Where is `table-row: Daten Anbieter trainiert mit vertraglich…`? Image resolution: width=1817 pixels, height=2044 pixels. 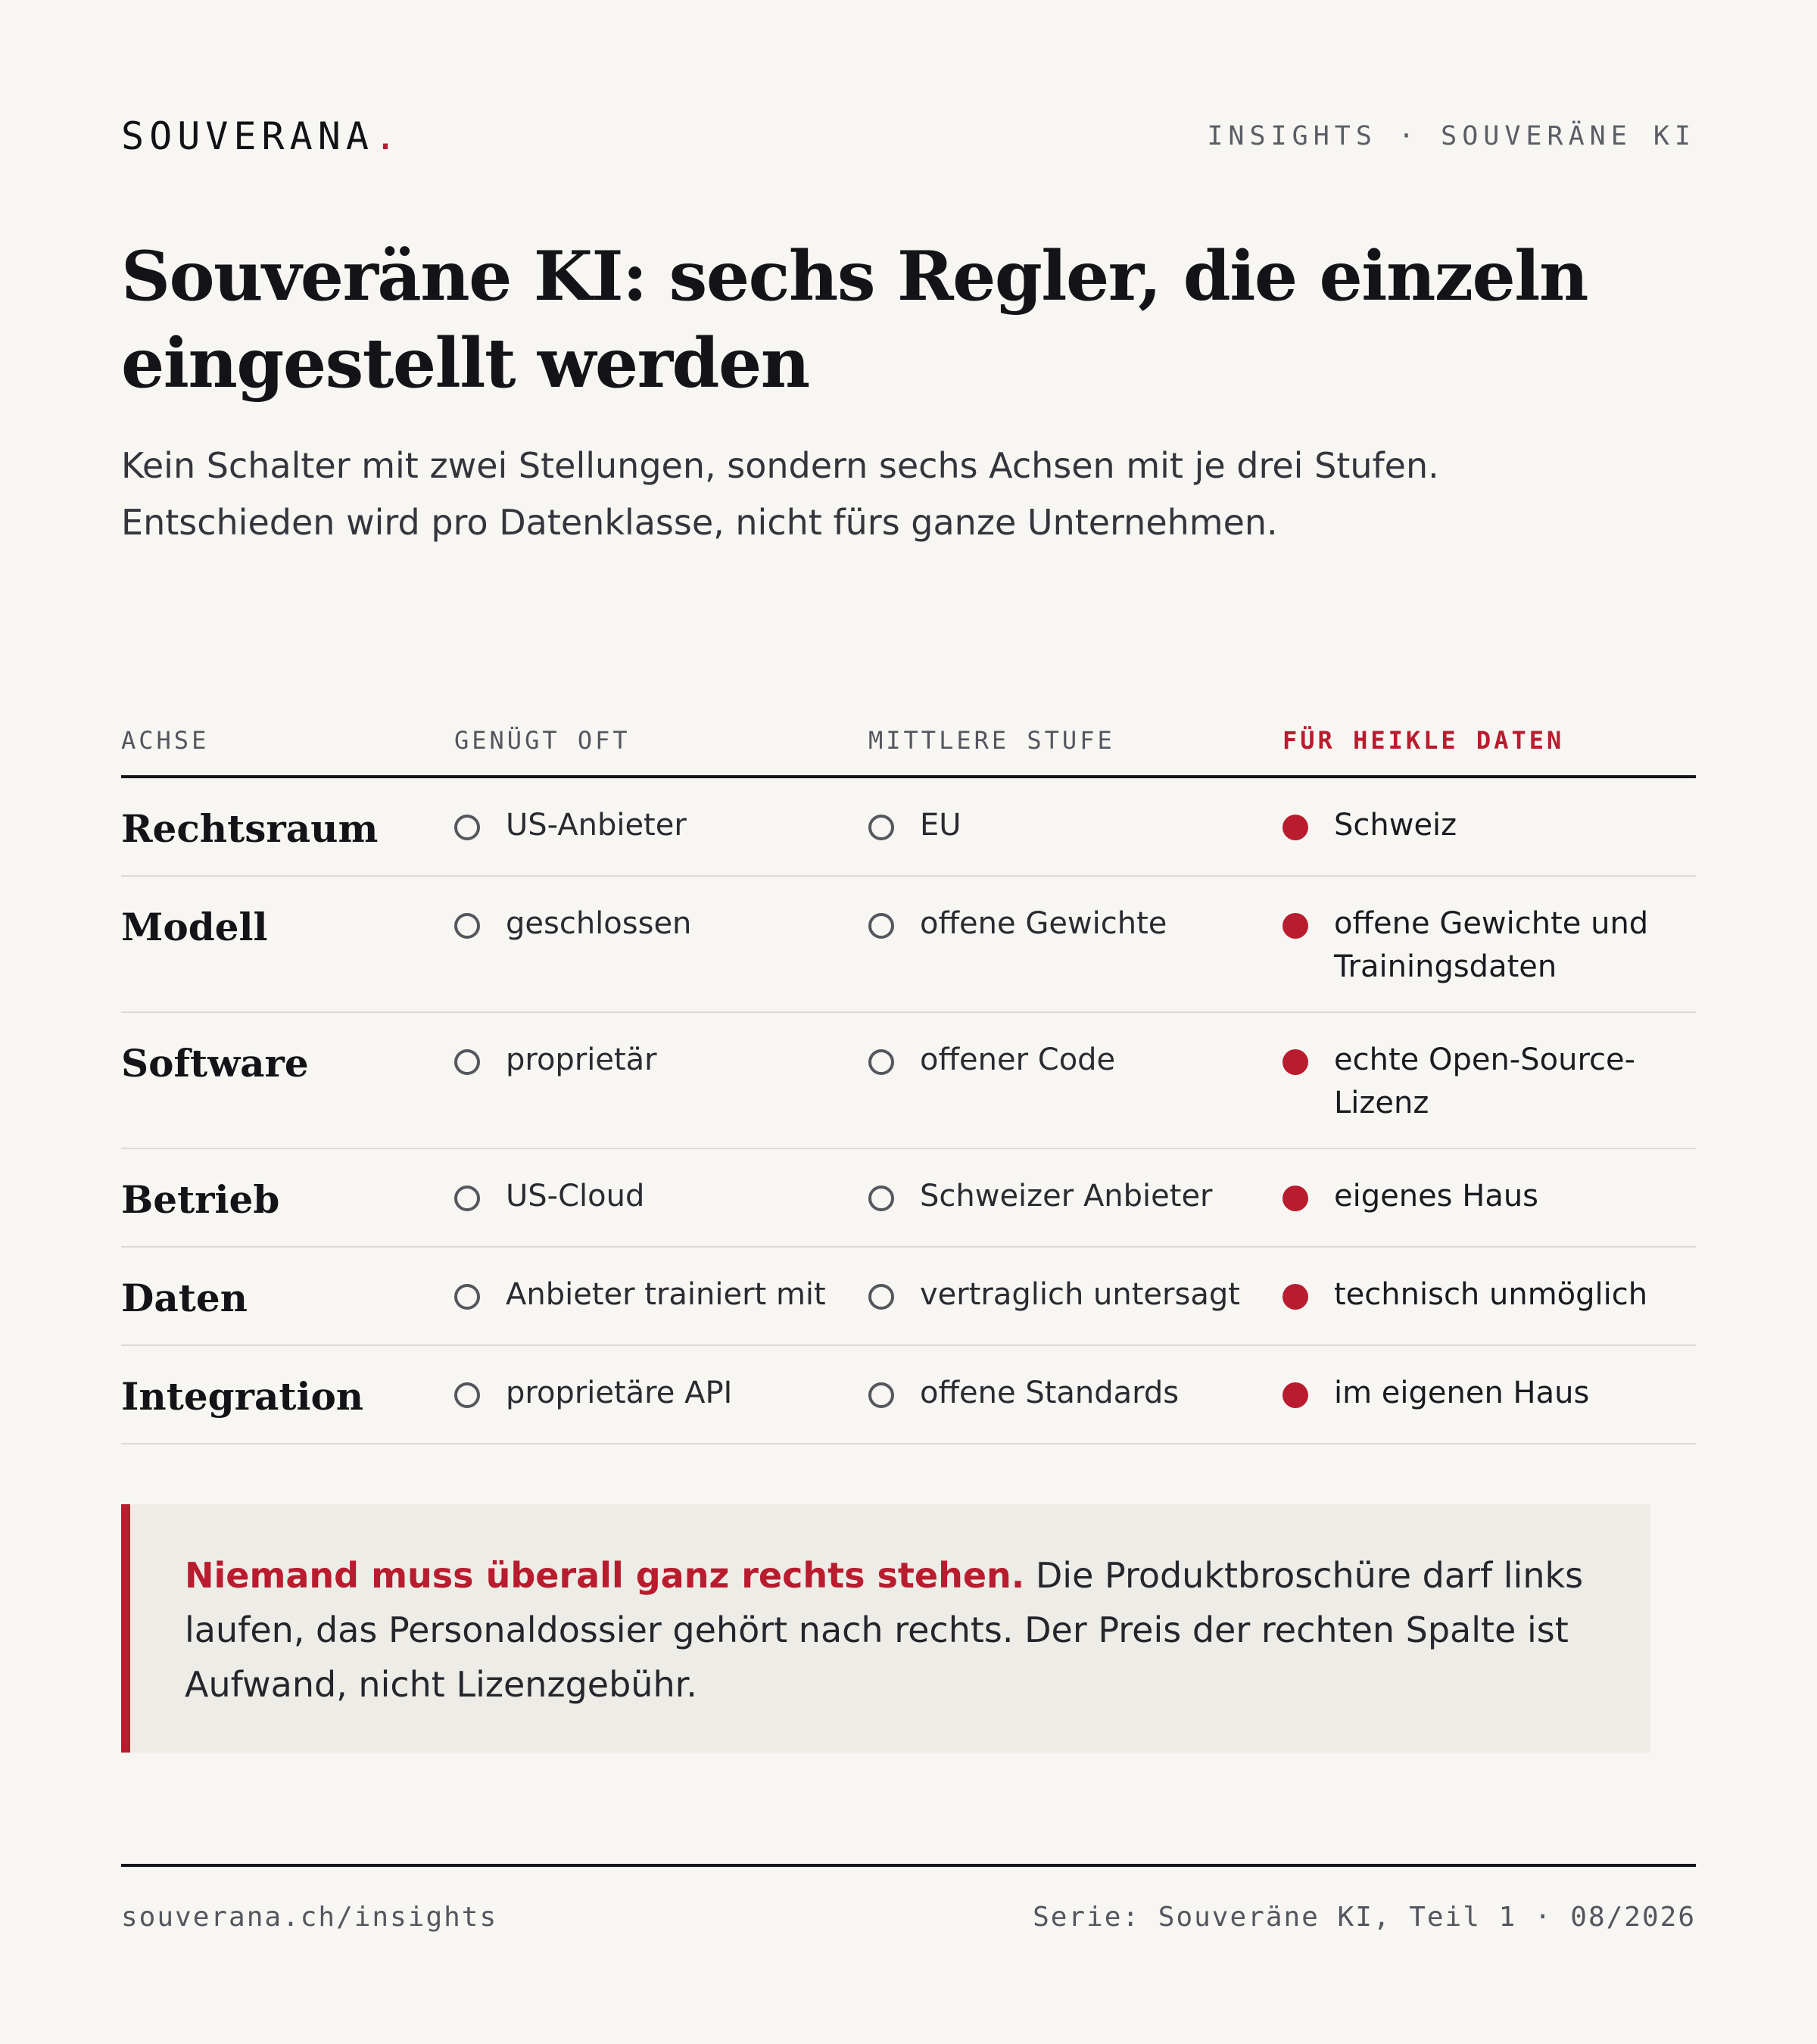 table-row: Daten Anbieter trainiert mit vertraglich… is located at coordinates (908, 1297).